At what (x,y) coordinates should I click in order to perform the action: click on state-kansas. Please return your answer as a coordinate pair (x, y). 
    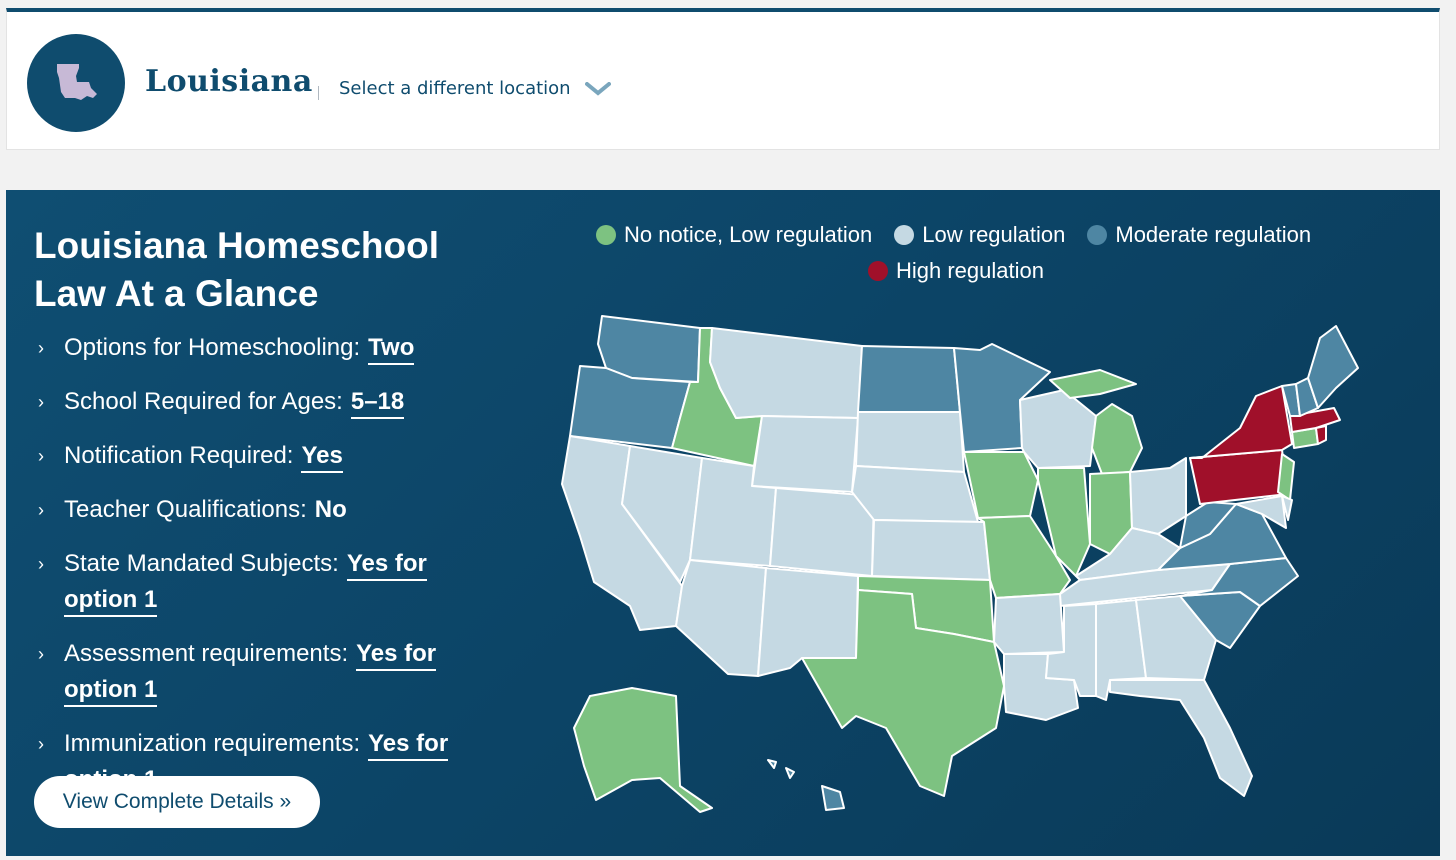
    Looking at the image, I should click on (931, 550).